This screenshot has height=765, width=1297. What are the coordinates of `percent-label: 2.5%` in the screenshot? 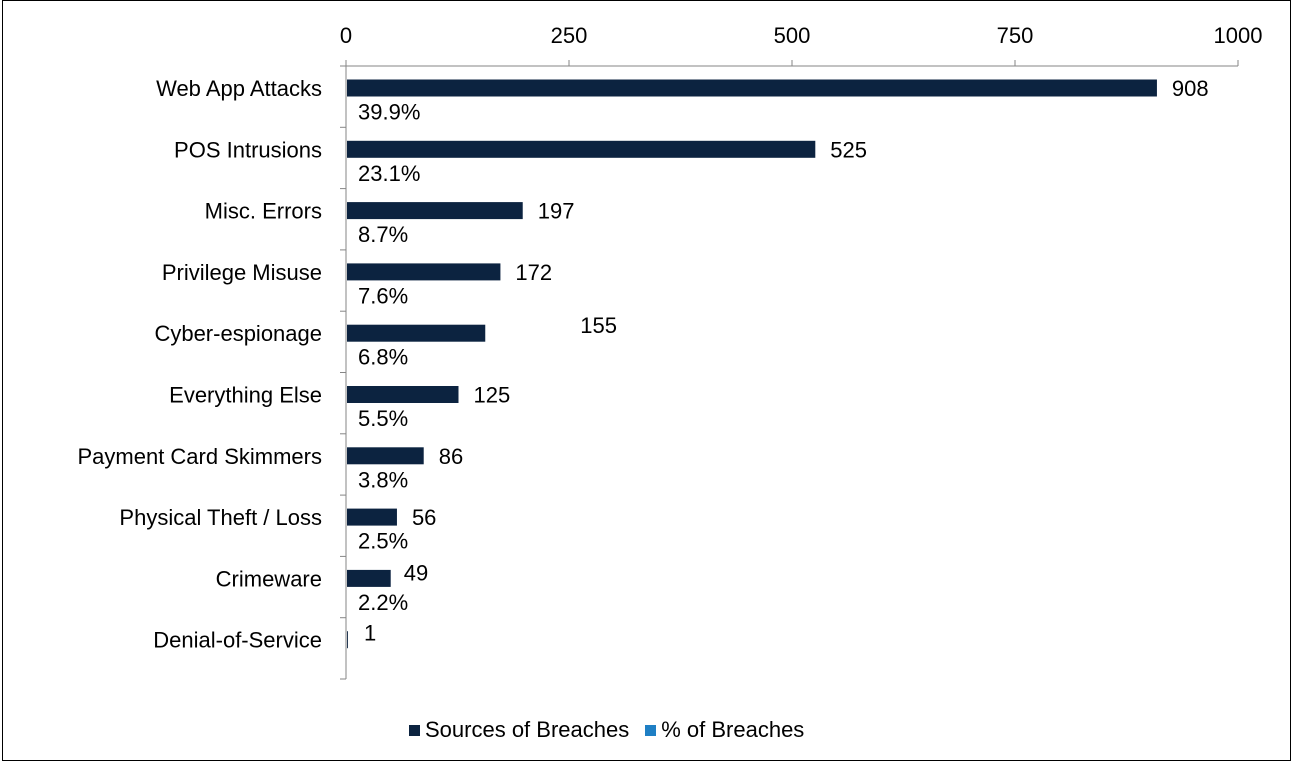 It's located at (383, 541).